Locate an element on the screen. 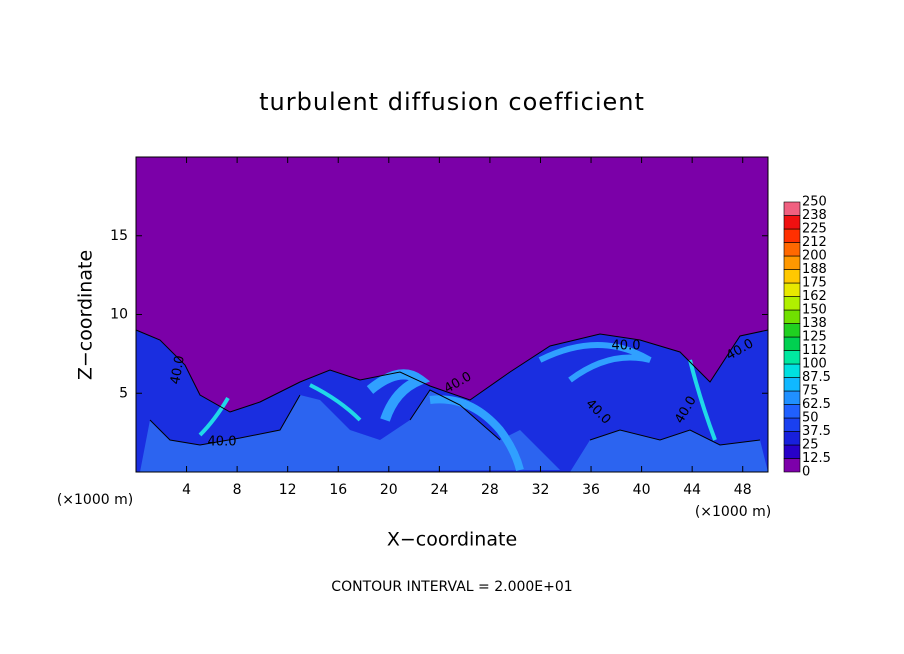  colorbar-label: 162 is located at coordinates (814, 296).